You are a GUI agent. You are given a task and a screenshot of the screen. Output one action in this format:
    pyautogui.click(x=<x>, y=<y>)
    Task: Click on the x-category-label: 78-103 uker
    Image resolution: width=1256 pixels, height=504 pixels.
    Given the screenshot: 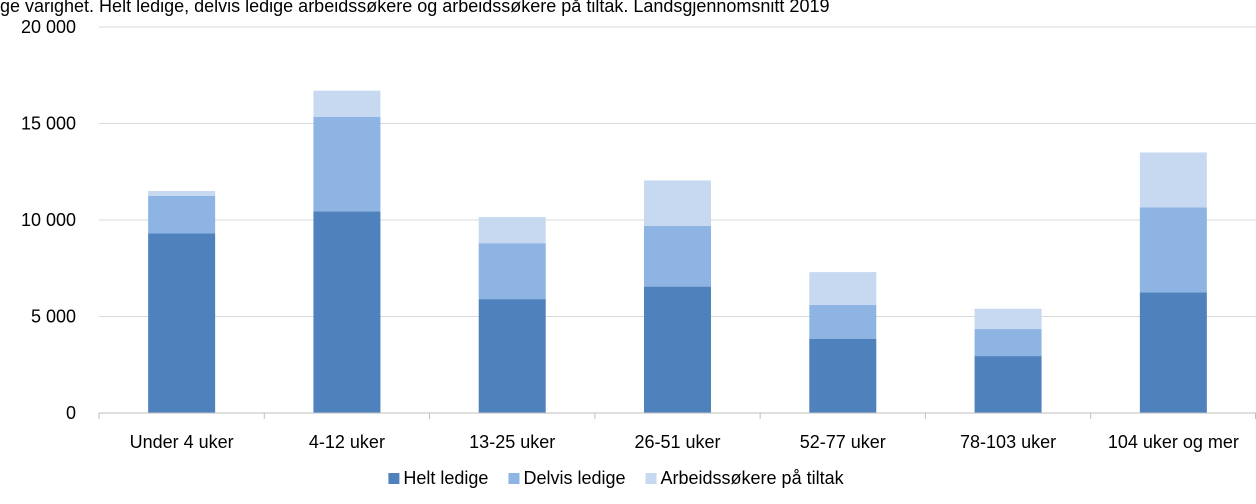 What is the action you would take?
    pyautogui.click(x=1008, y=442)
    